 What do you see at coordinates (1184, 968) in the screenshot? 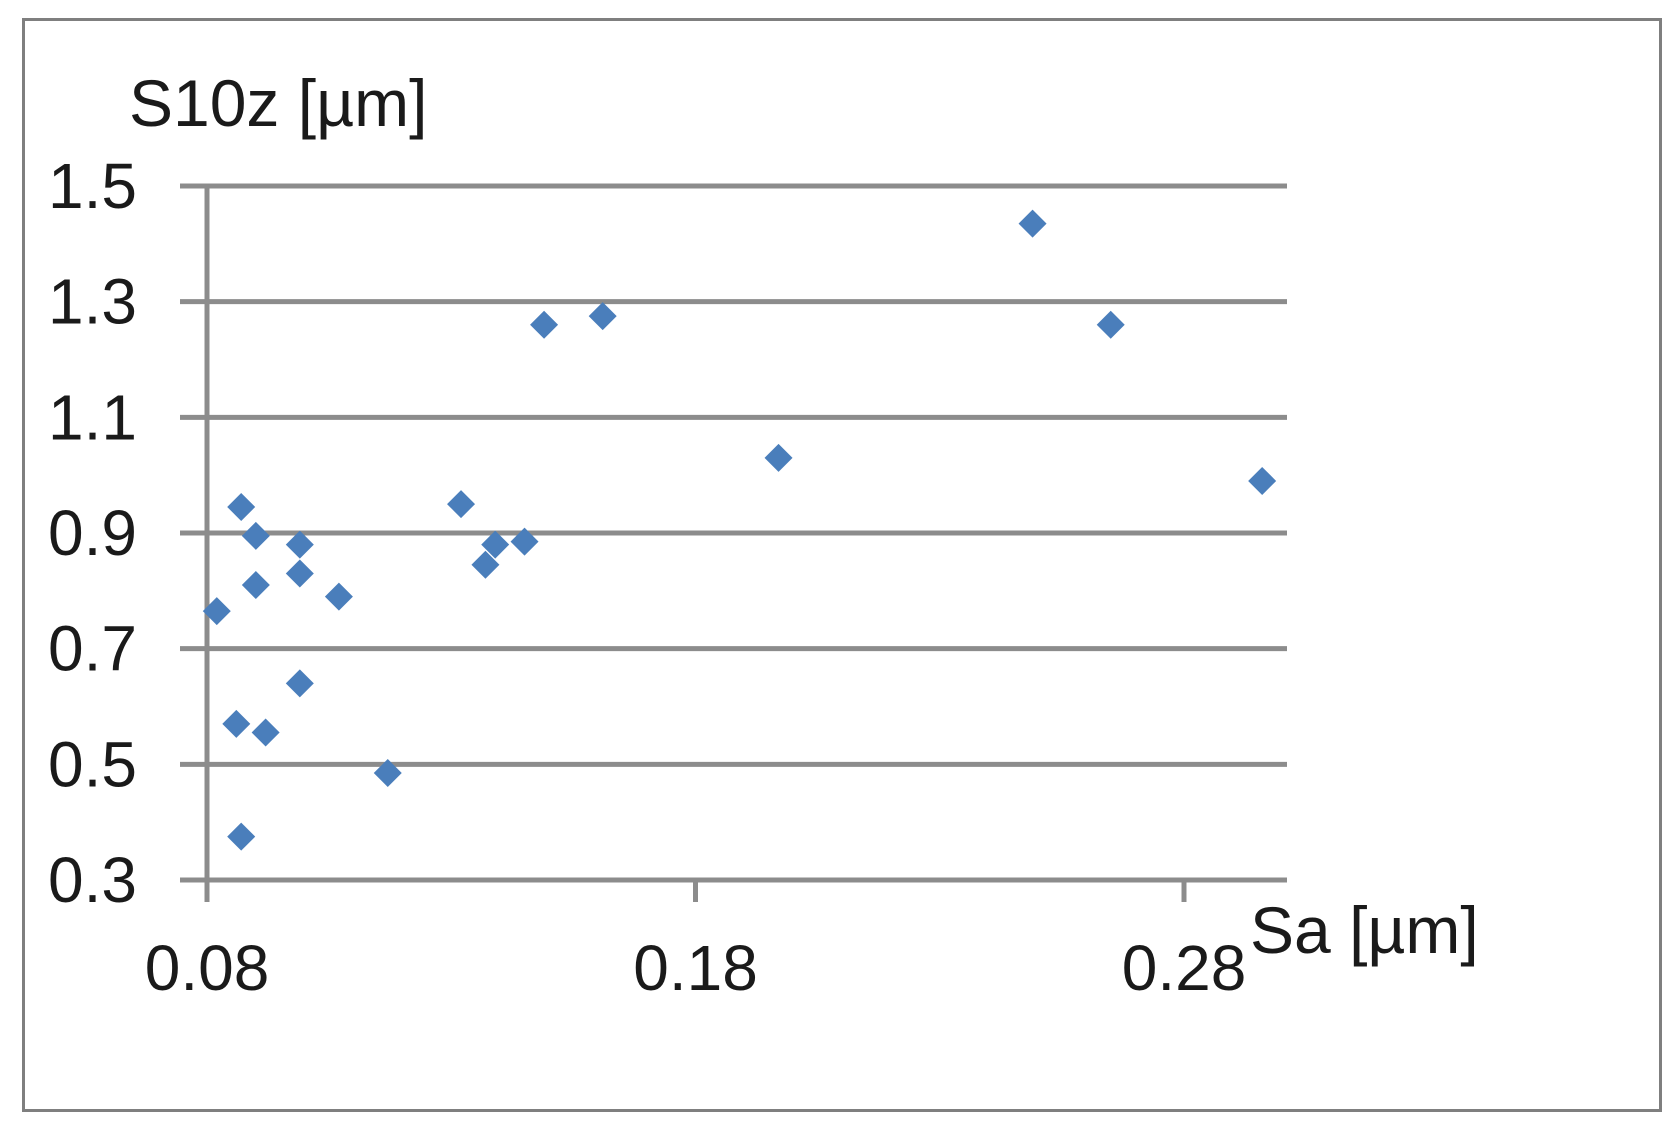
I see `x-tick-label: 0.28` at bounding box center [1184, 968].